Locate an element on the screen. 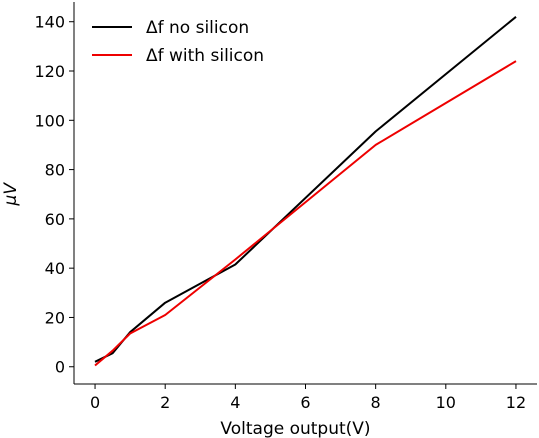  y-tick-label: 0 is located at coordinates (60, 367).